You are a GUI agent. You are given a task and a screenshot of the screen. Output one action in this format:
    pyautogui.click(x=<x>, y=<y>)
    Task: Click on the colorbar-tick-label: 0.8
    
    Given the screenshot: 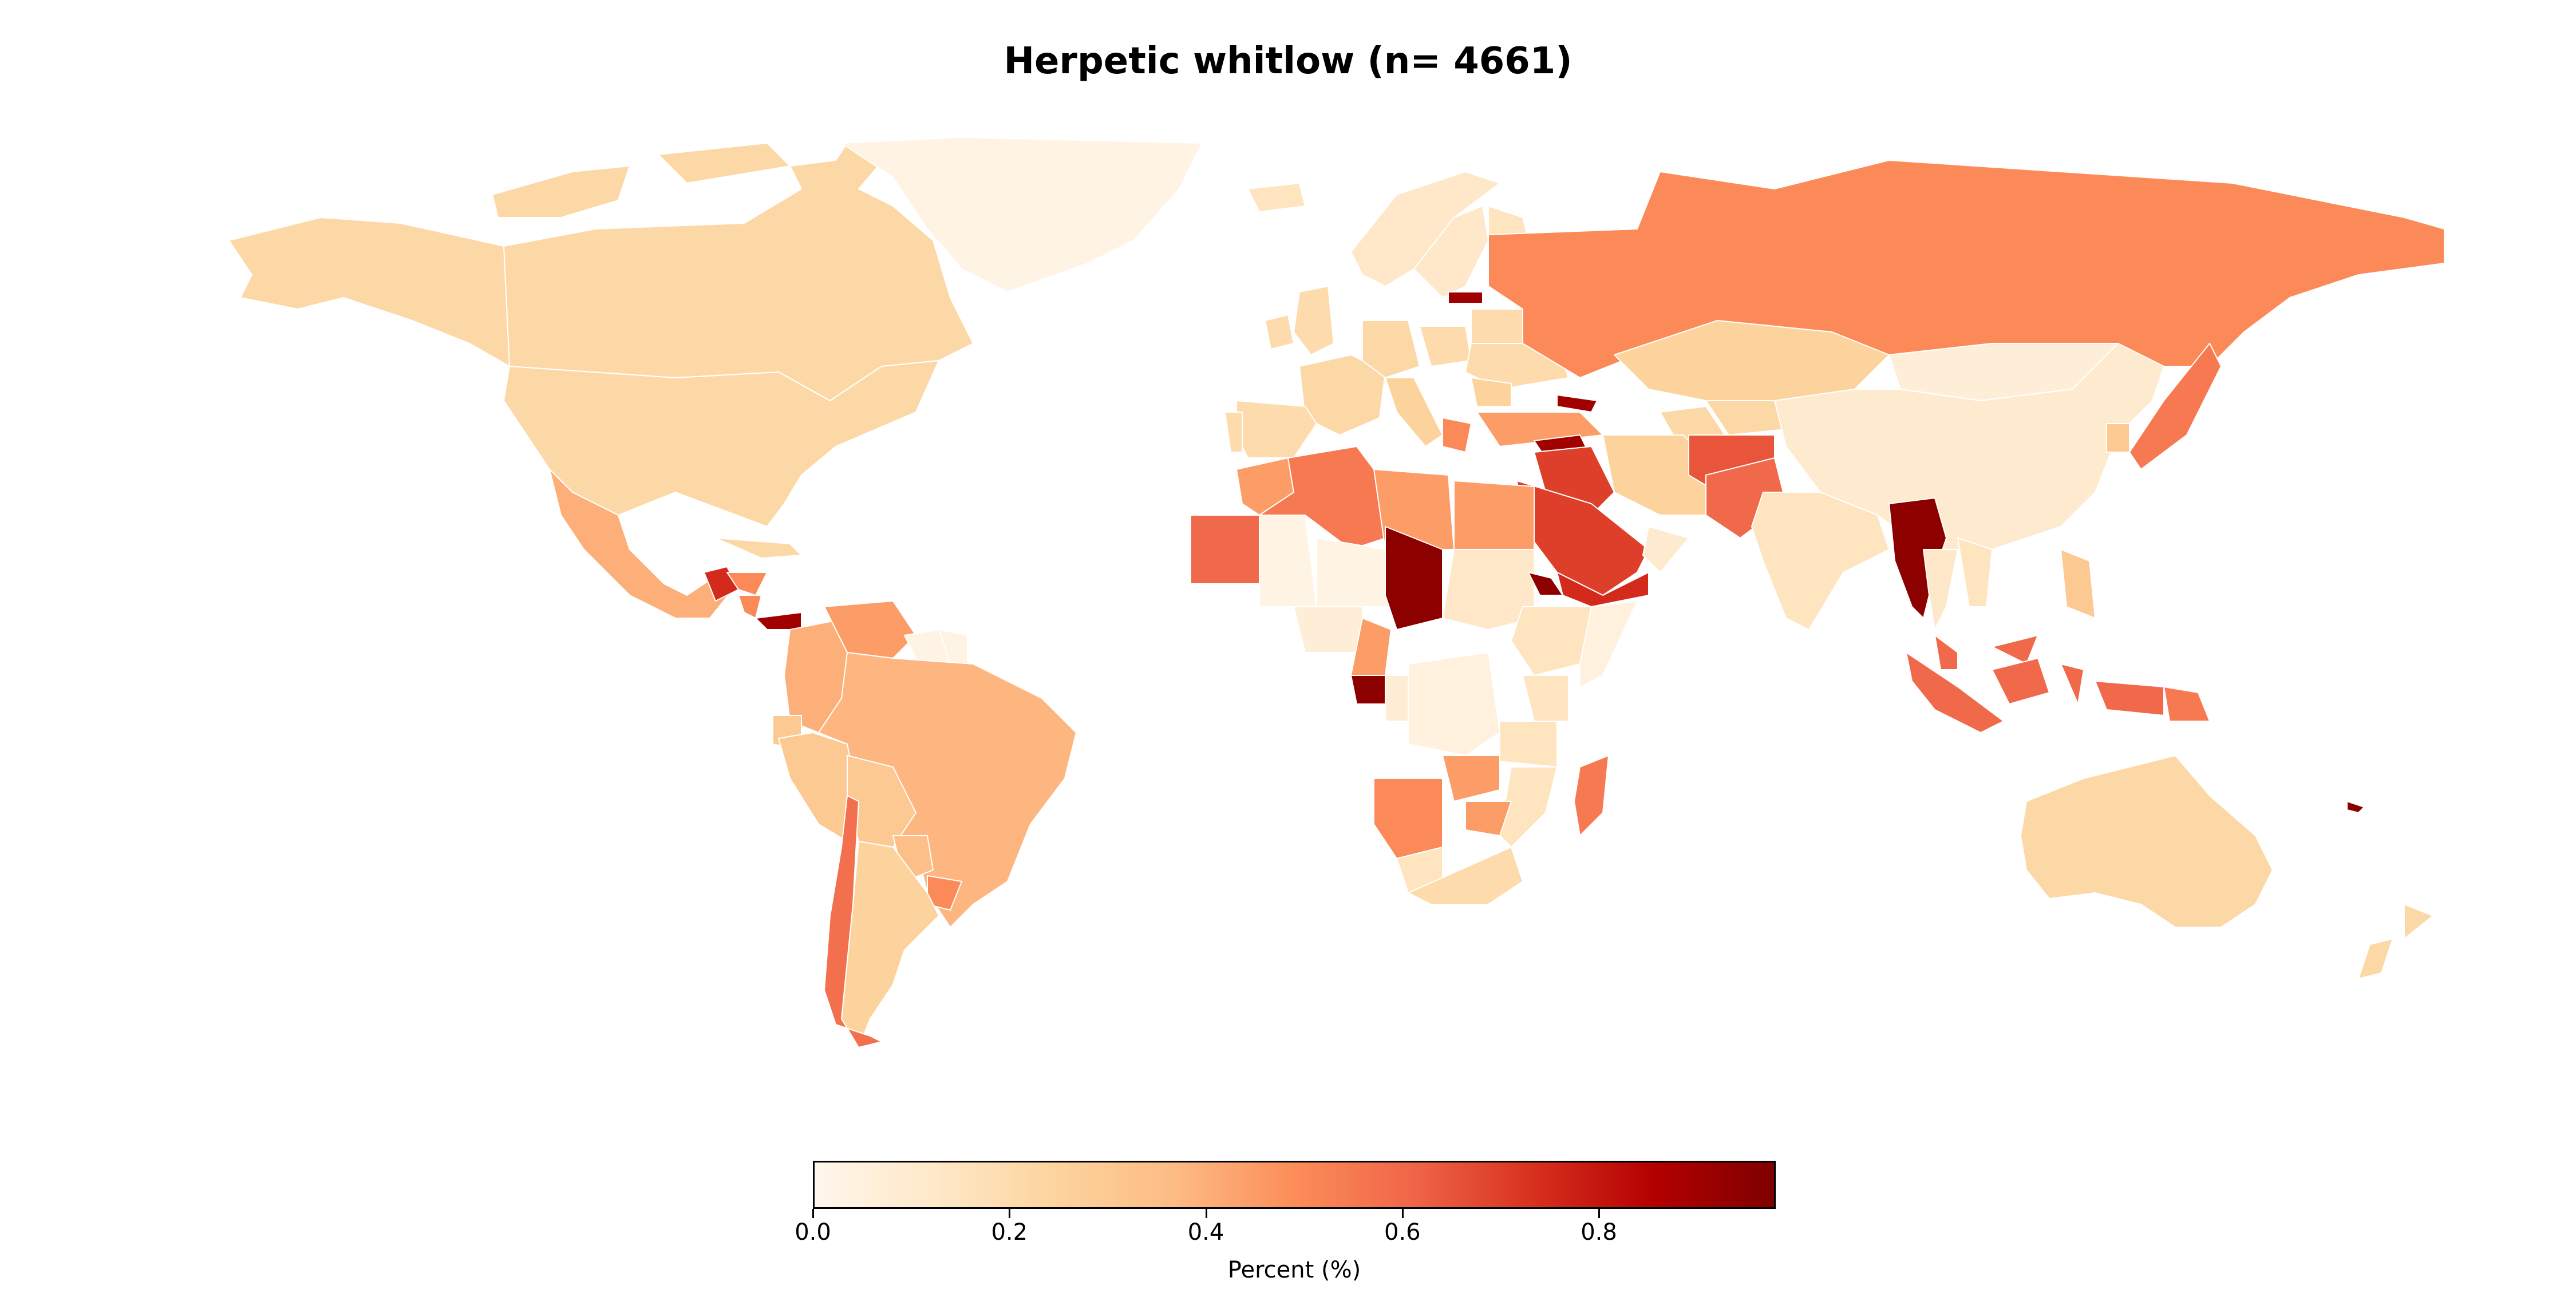 What is the action you would take?
    pyautogui.click(x=1599, y=1232)
    